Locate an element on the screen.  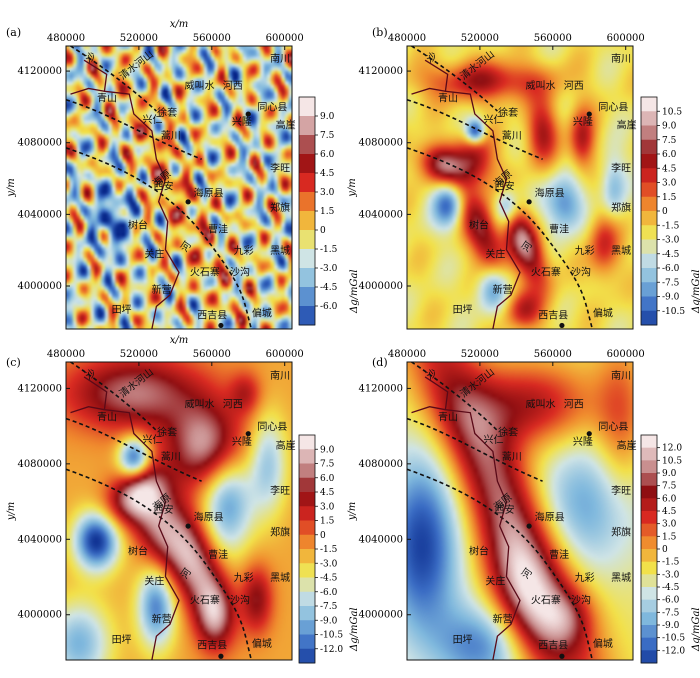
panel-label: (c) is located at coordinates (13, 362).